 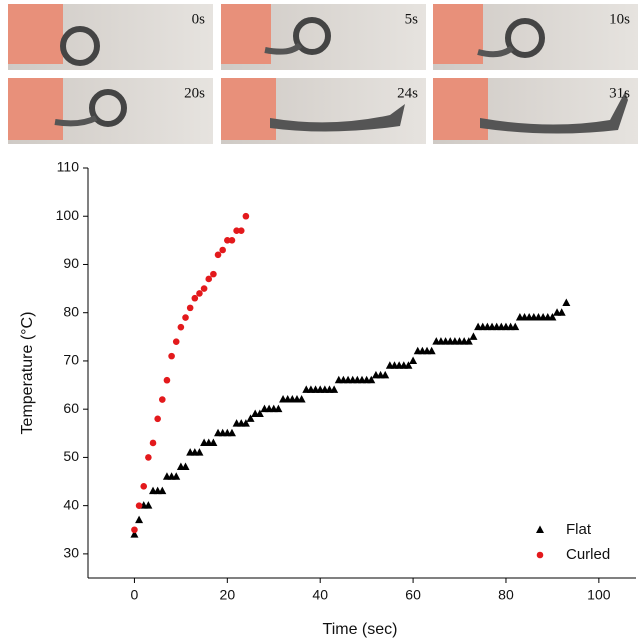 What do you see at coordinates (68, 167) in the screenshot?
I see `y-tick-label: 110` at bounding box center [68, 167].